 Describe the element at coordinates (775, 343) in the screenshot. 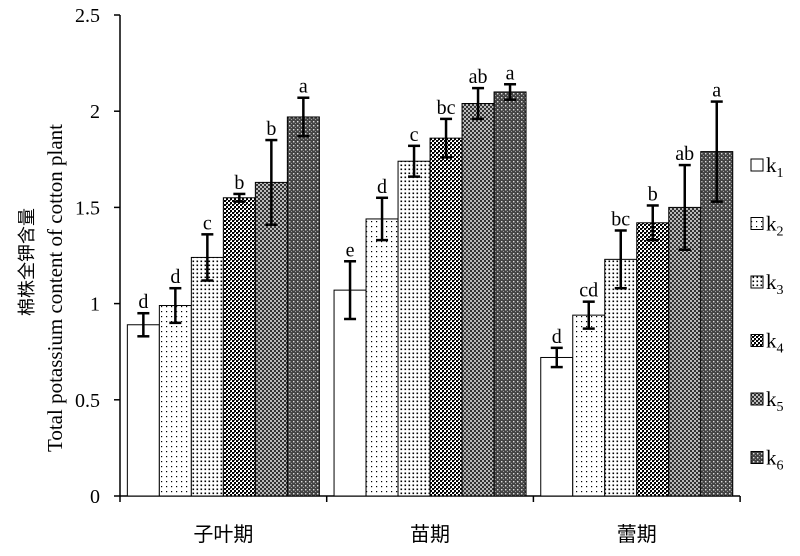

I see `legend-label: k4` at that location.